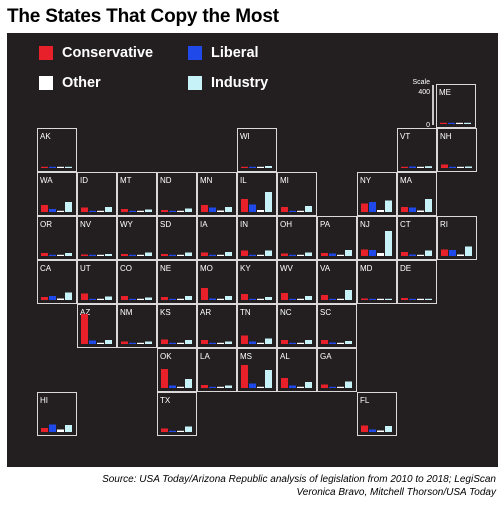 The image size is (504, 505). Describe the element at coordinates (60, 255) in the screenshot. I see `bar-or-other` at that location.